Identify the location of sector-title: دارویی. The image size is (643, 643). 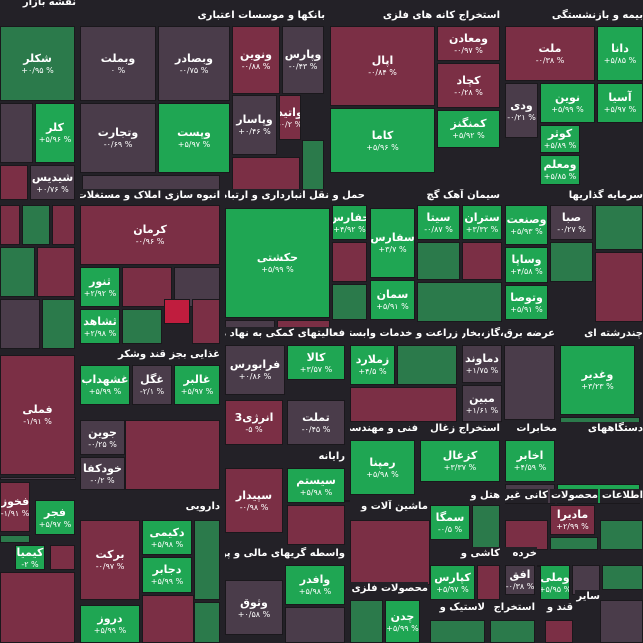
(150, 507).